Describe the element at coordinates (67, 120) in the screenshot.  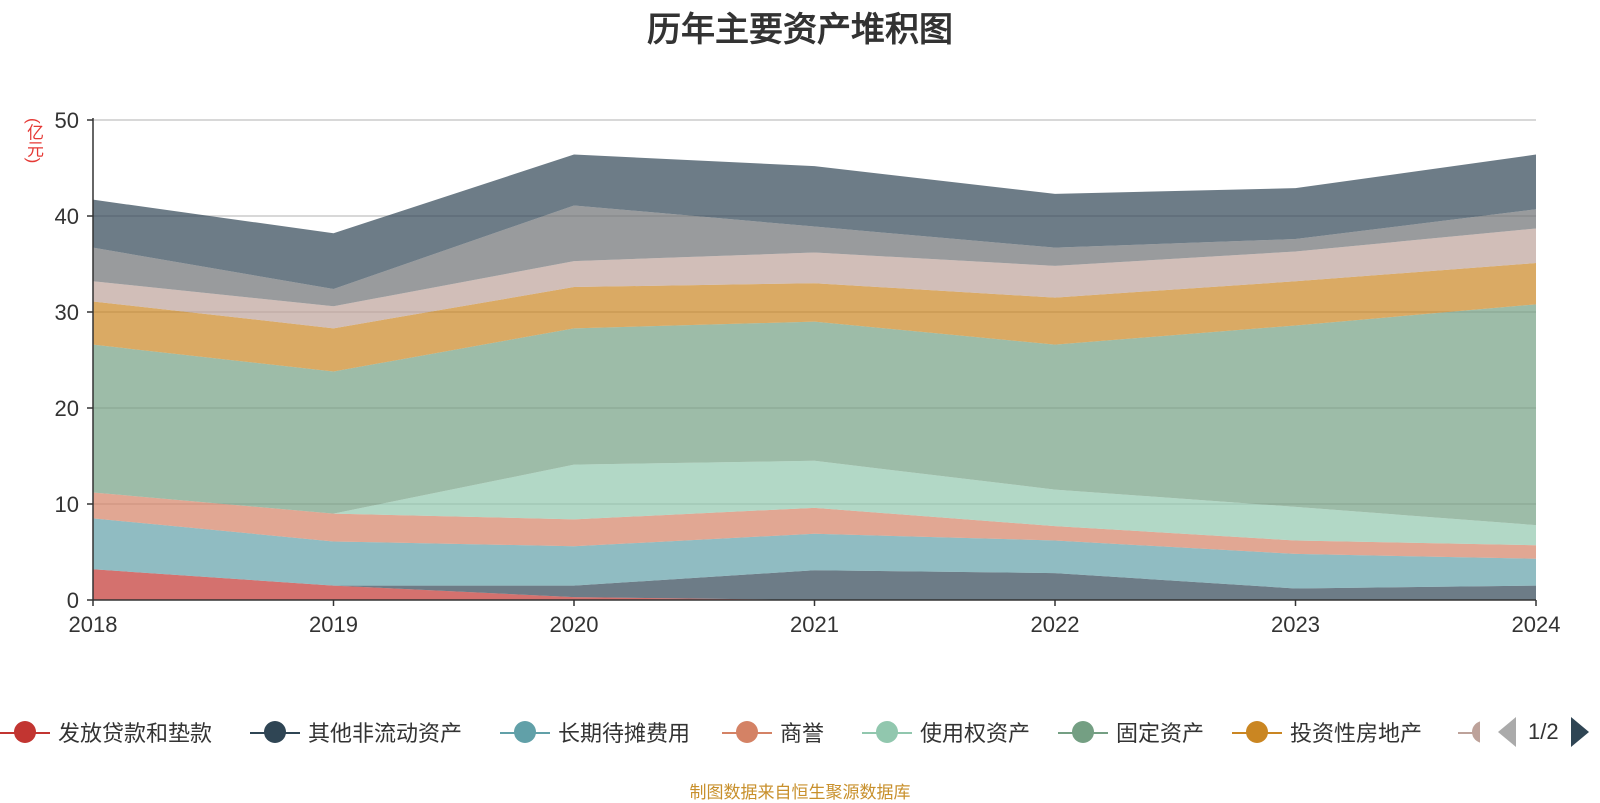
I see `y-tick-label: 50` at that location.